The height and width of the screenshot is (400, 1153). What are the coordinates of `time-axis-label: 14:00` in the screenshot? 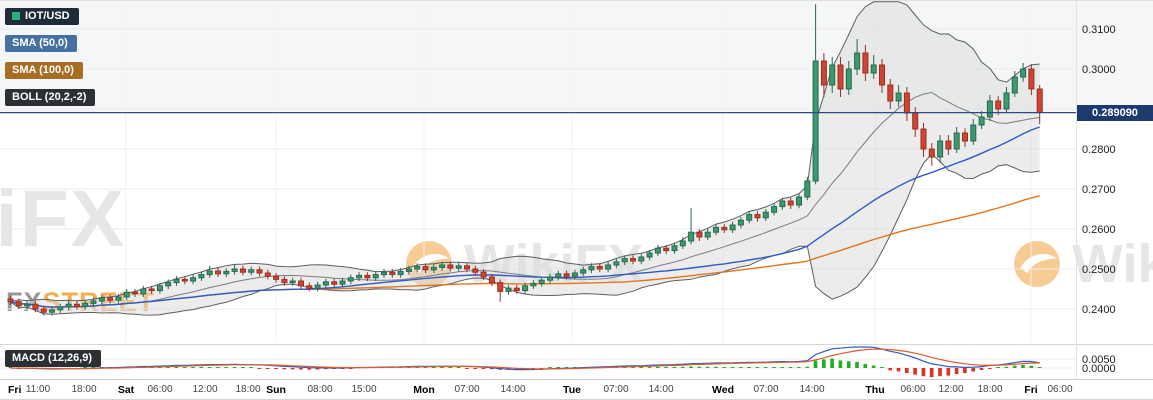 It's located at (812, 389).